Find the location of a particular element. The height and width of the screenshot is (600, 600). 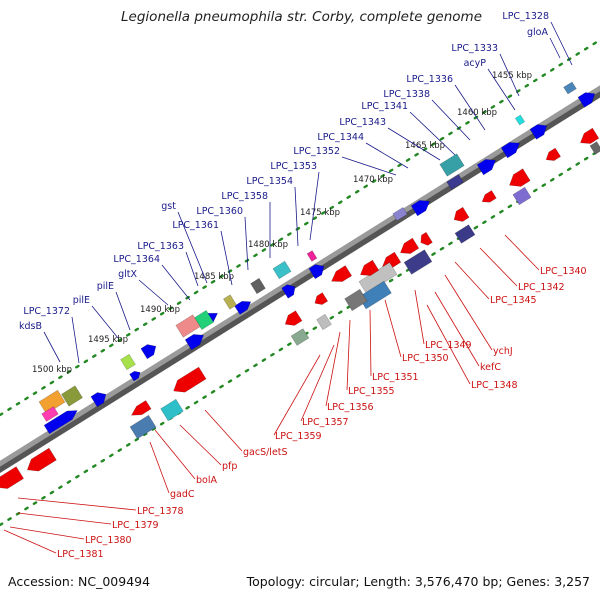

forward-gene-label: LPC_1338 is located at coordinates (406, 94).